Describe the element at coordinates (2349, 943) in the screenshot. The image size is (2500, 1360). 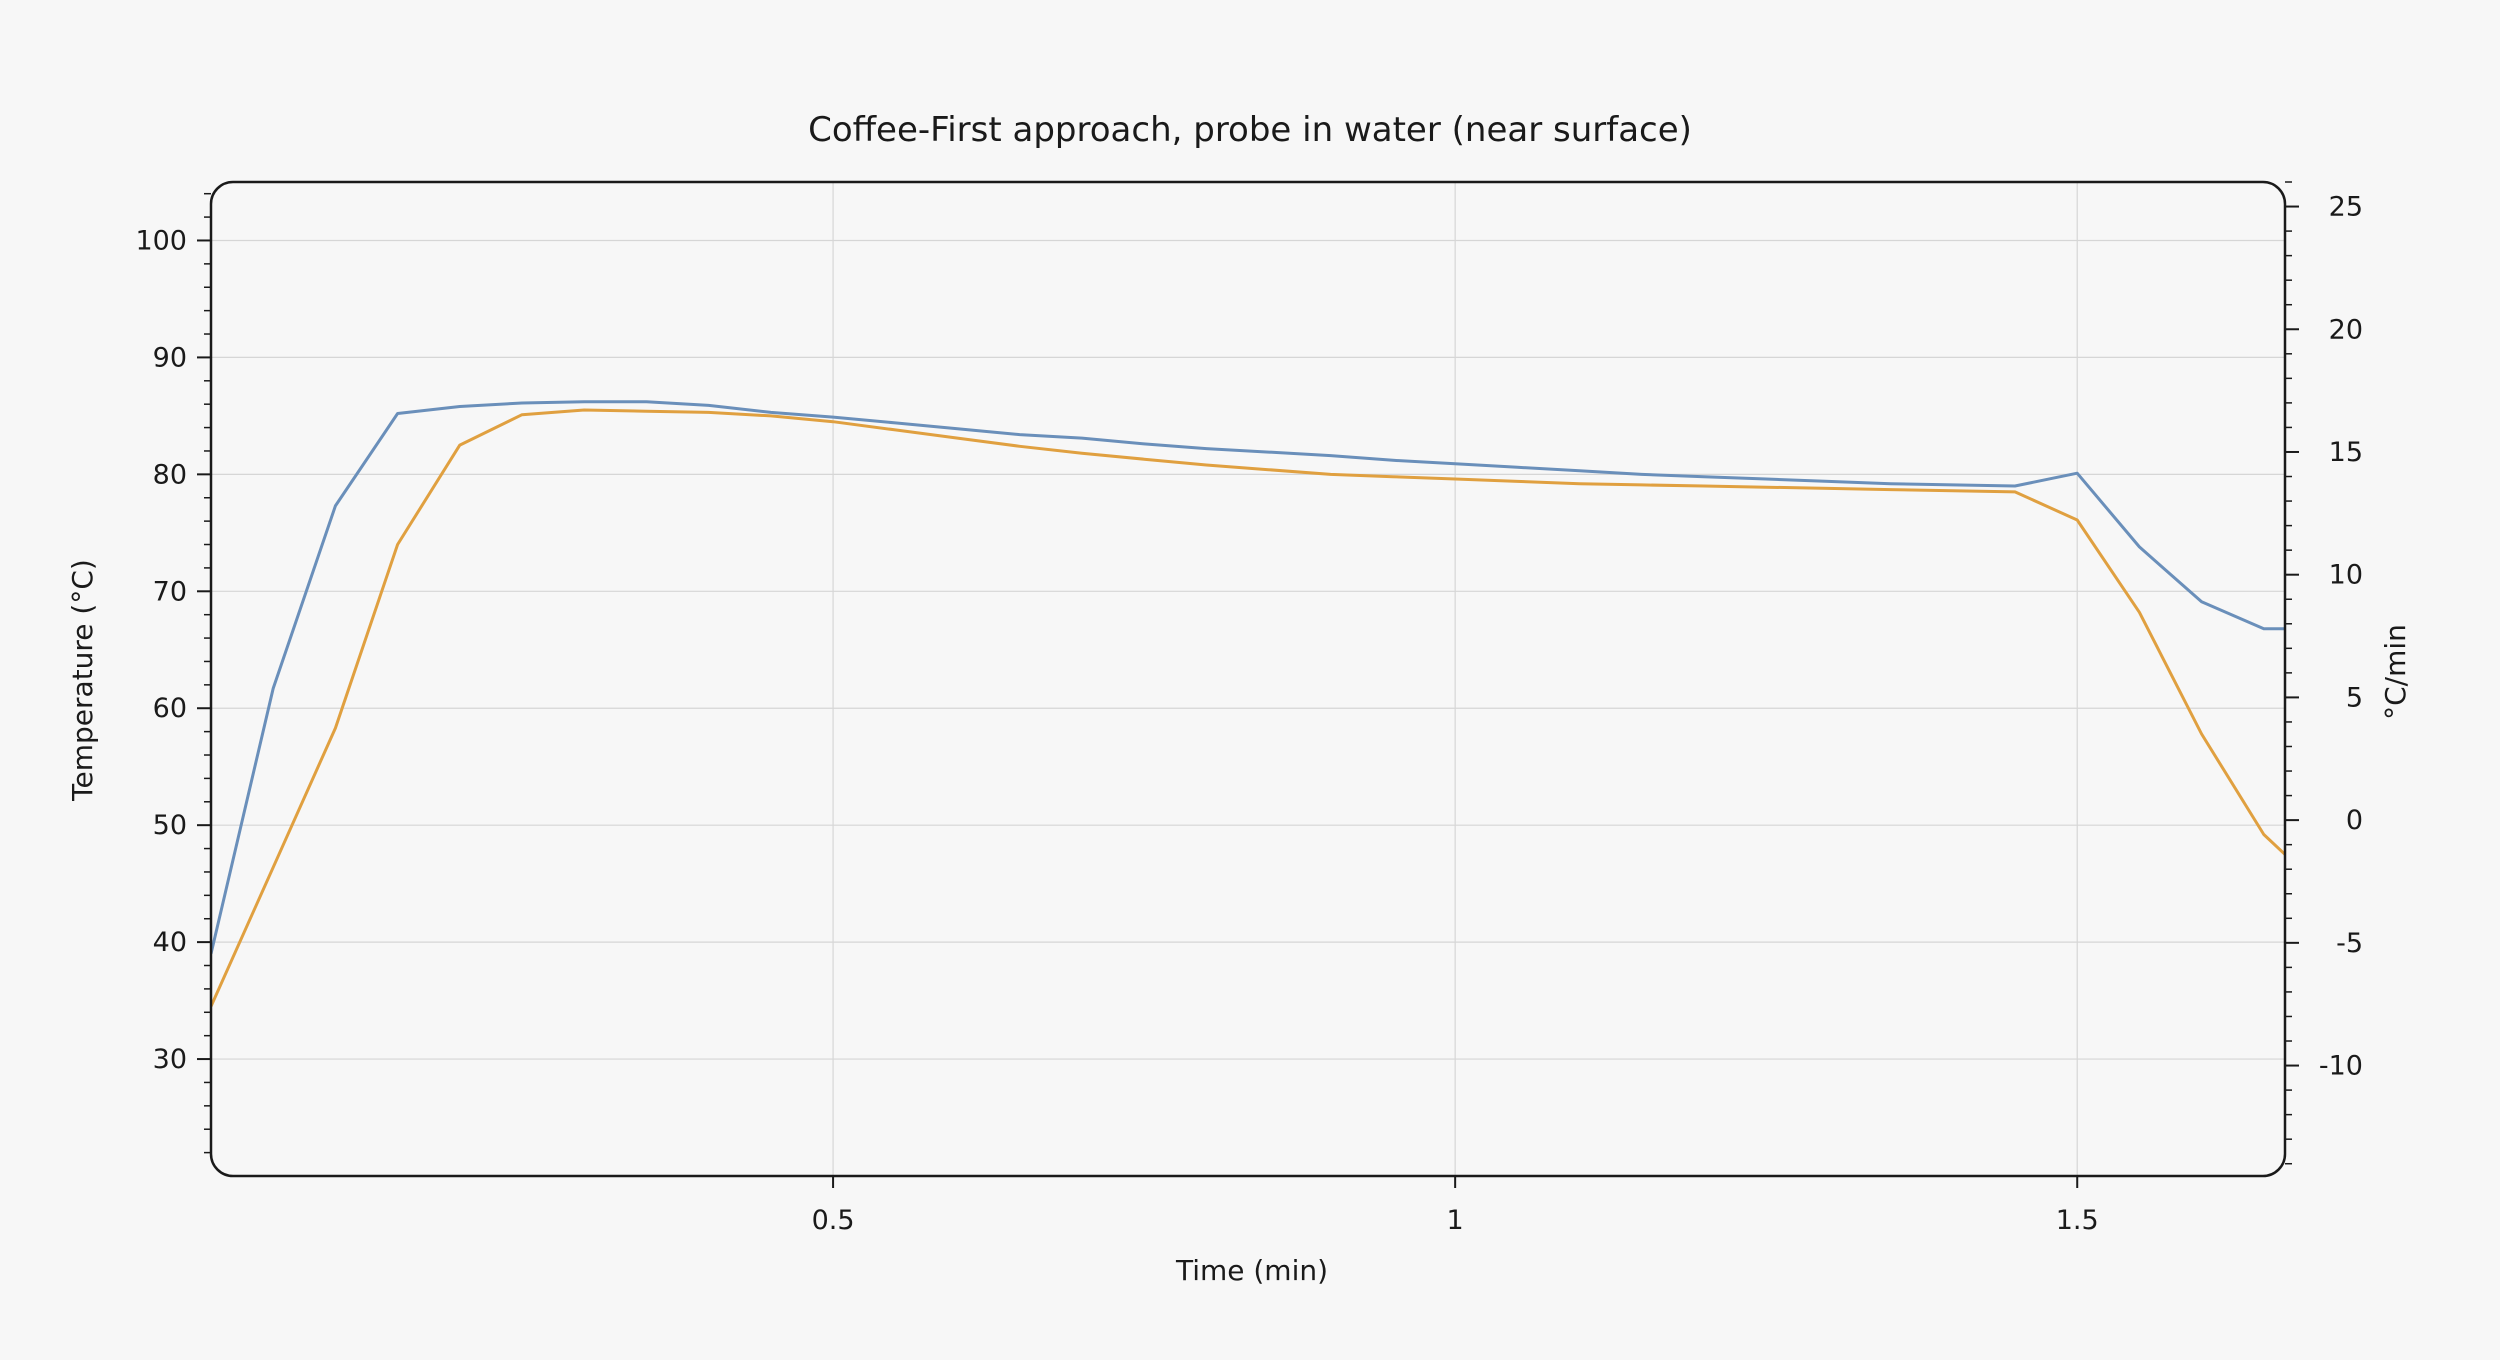
I see `y2-tick-label: -5` at that location.